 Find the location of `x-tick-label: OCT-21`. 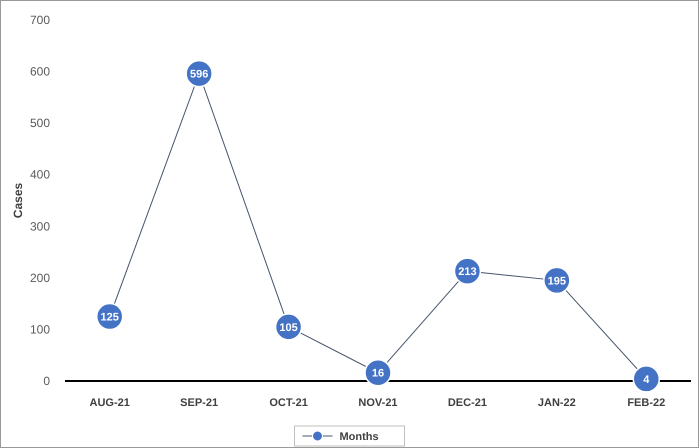

x-tick-label: OCT-21 is located at coordinates (288, 403).